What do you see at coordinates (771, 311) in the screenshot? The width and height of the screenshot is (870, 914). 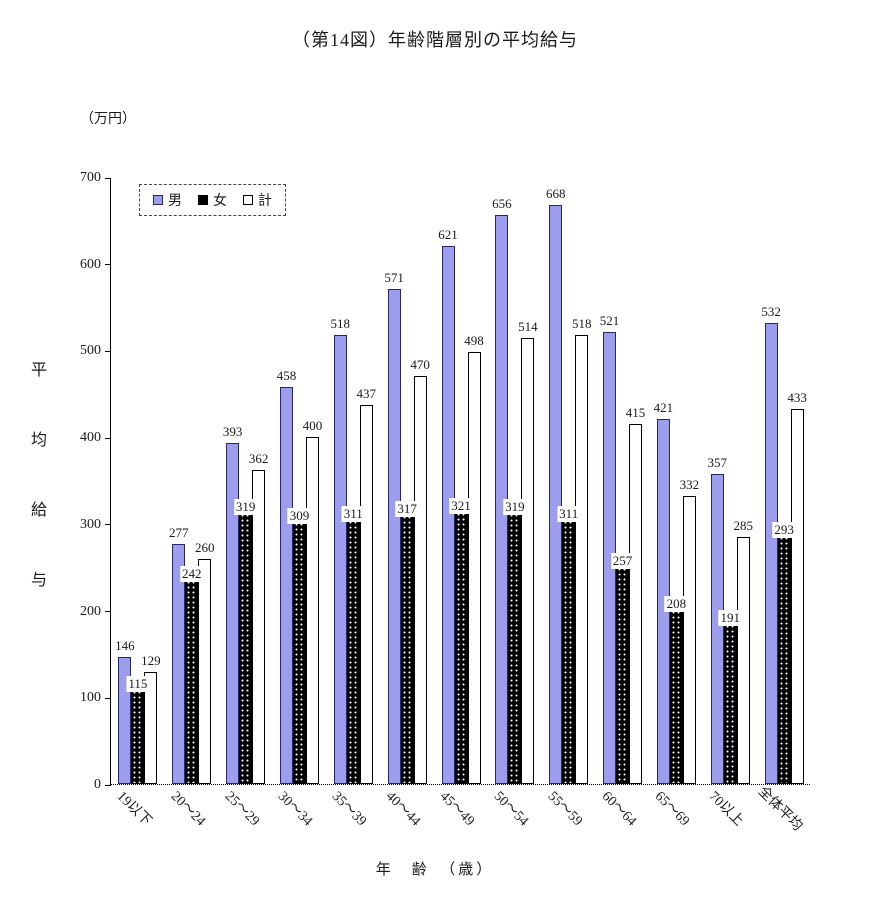 I see `male-value-label: 532` at bounding box center [771, 311].